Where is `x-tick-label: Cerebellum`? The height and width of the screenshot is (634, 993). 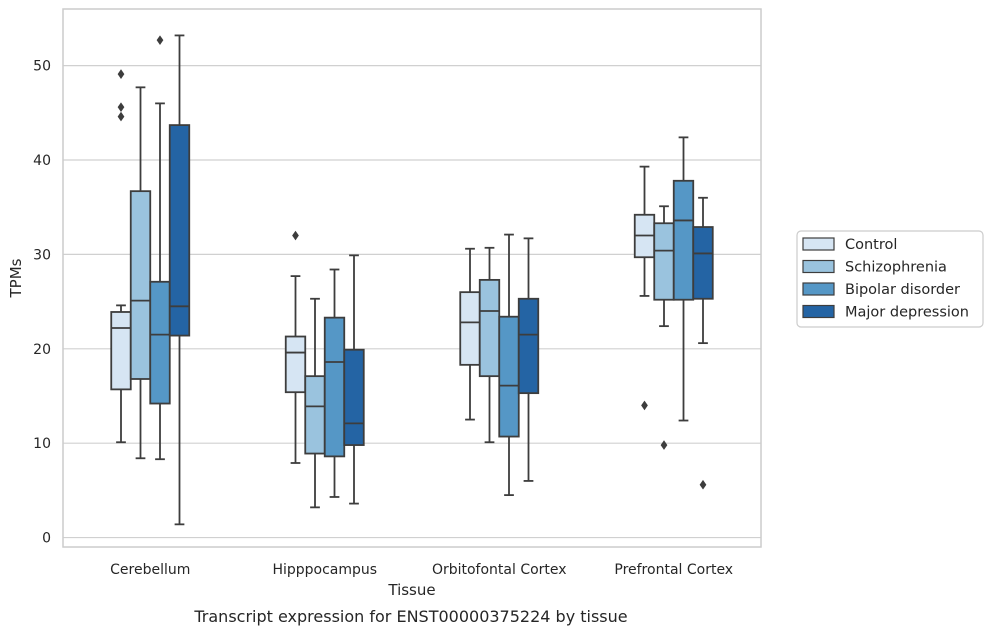 x-tick-label: Cerebellum is located at coordinates (150, 570).